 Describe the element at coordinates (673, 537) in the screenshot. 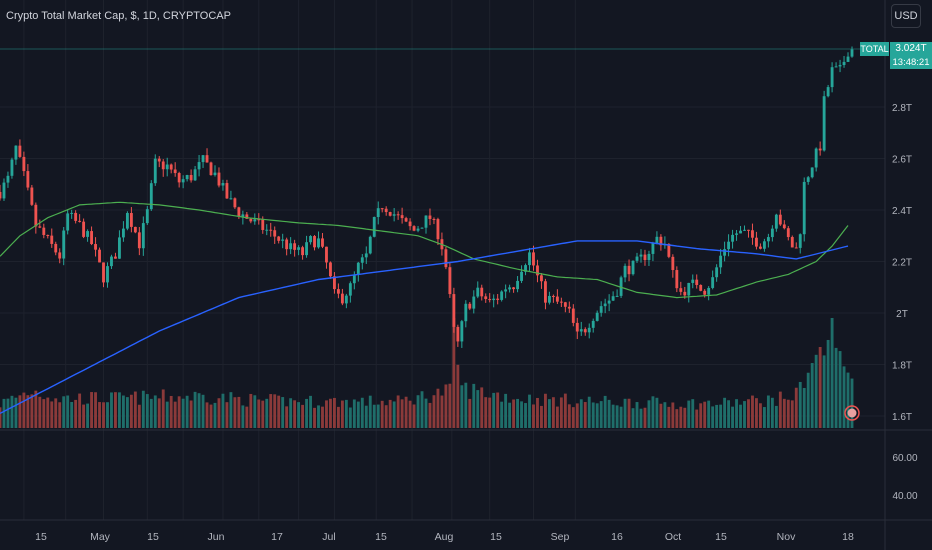

I see `time-tick-label: Oct` at that location.